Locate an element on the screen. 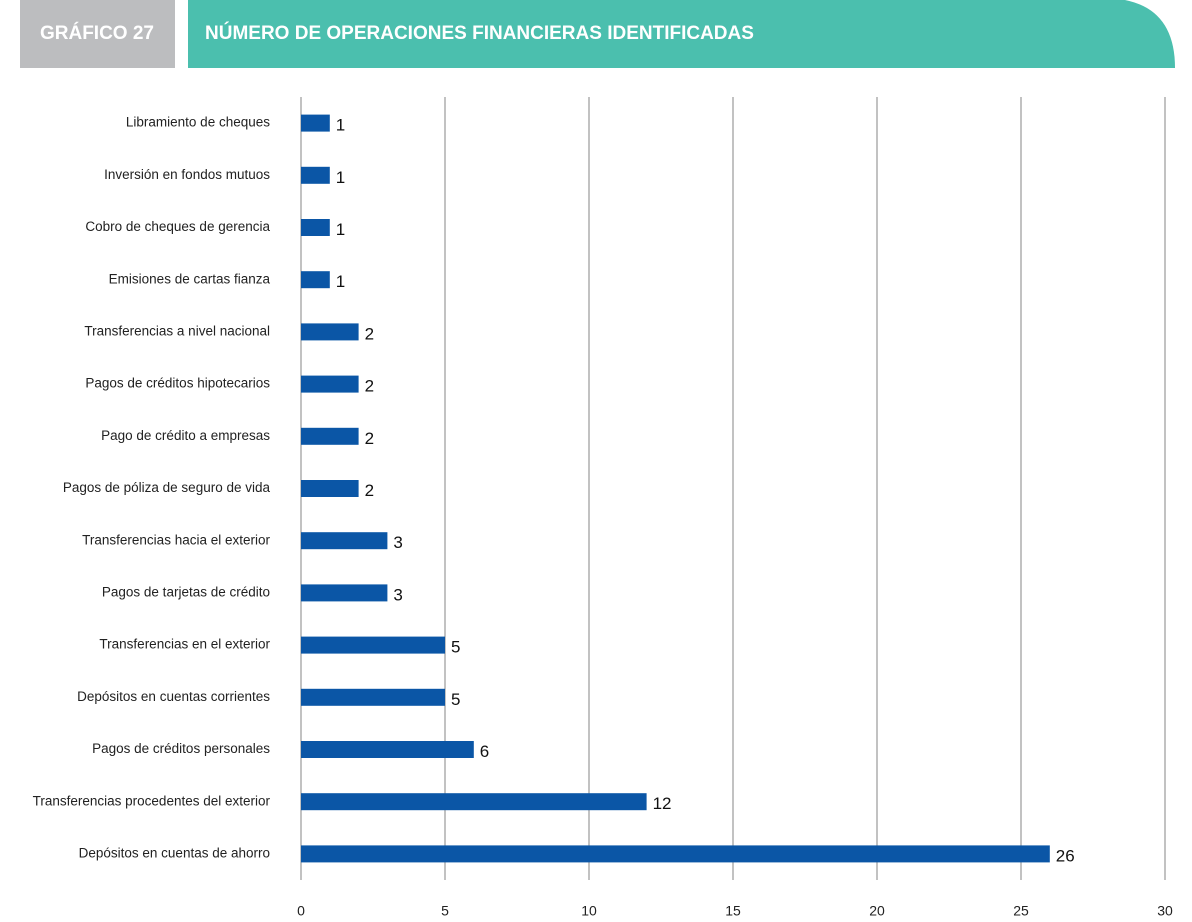 This screenshot has height=922, width=1192. x-tick-label: 10 is located at coordinates (589, 911).